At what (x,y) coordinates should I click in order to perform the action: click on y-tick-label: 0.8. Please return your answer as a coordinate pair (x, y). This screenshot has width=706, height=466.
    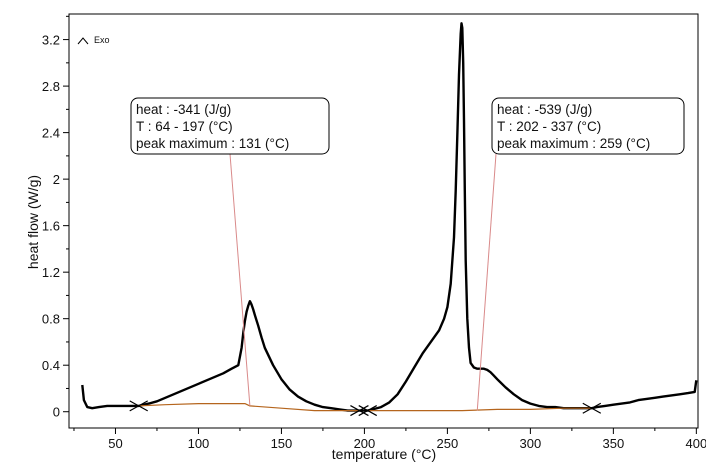
    Looking at the image, I should click on (51, 319).